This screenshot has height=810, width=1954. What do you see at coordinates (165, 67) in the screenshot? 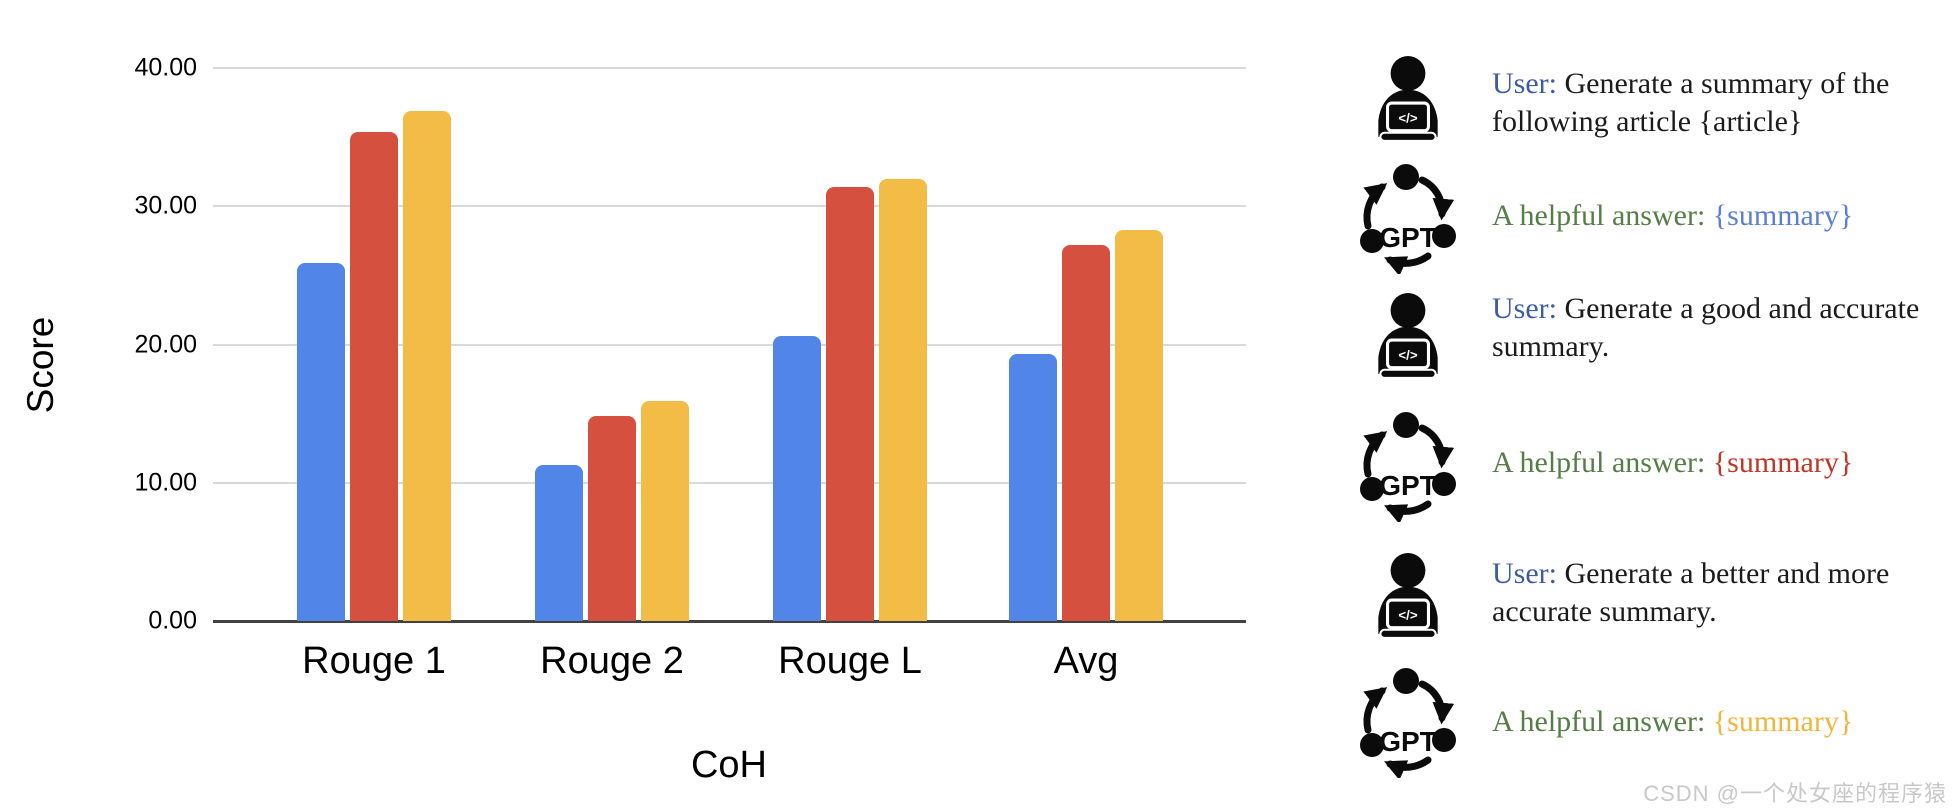
I see `y-tick-label: 40.00` at bounding box center [165, 67].